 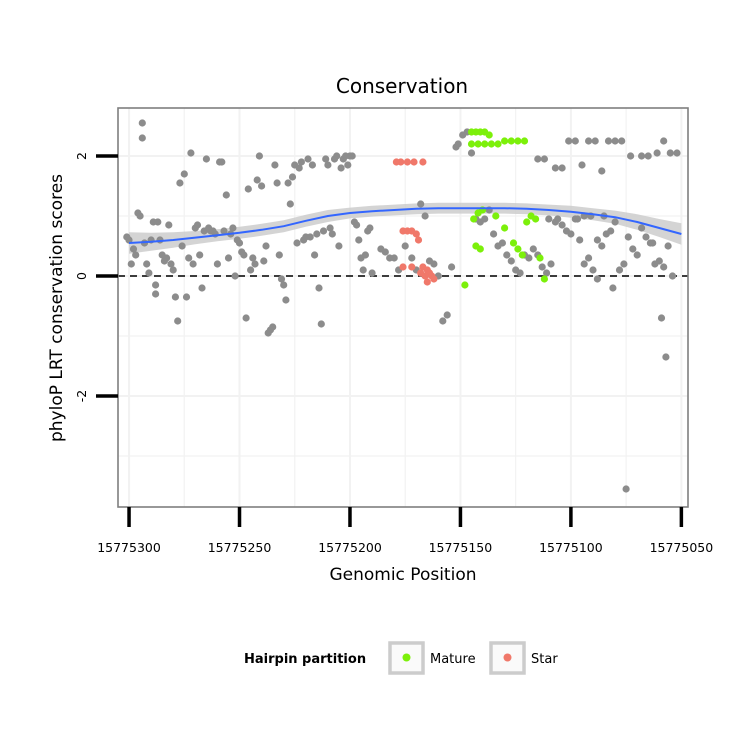 I want to click on x-tick-label: 15775150, so click(x=461, y=547).